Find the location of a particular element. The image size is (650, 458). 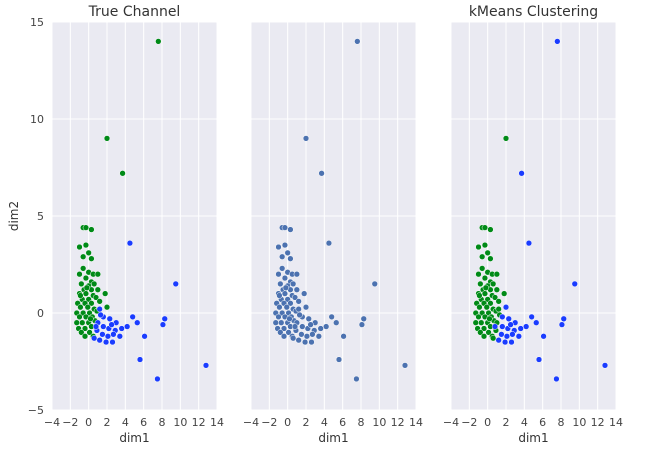

x-tick-label: 8 is located at coordinates (162, 422).